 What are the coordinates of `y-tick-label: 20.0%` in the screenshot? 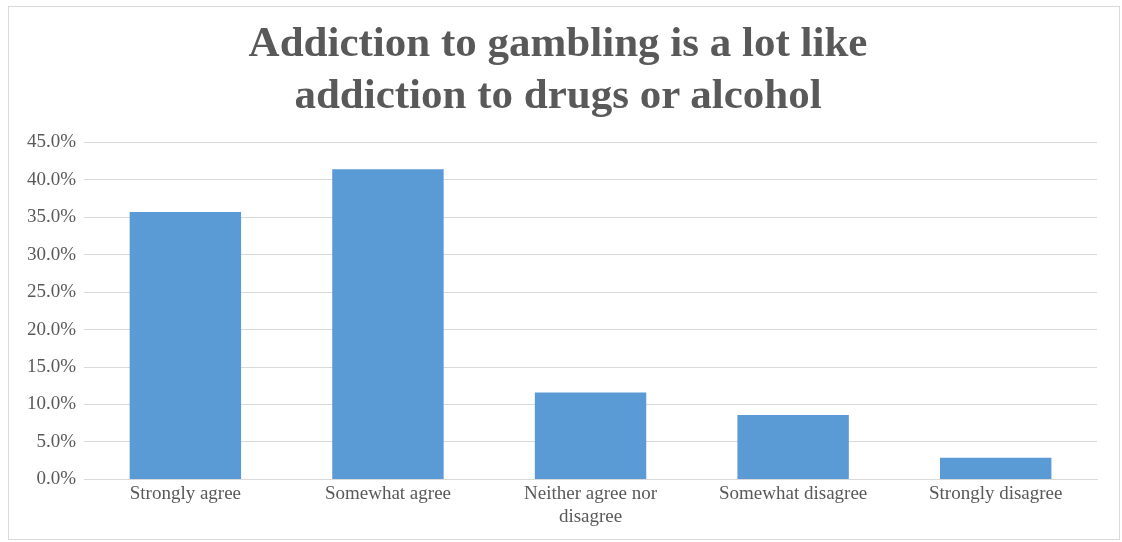 It's located at (52, 328).